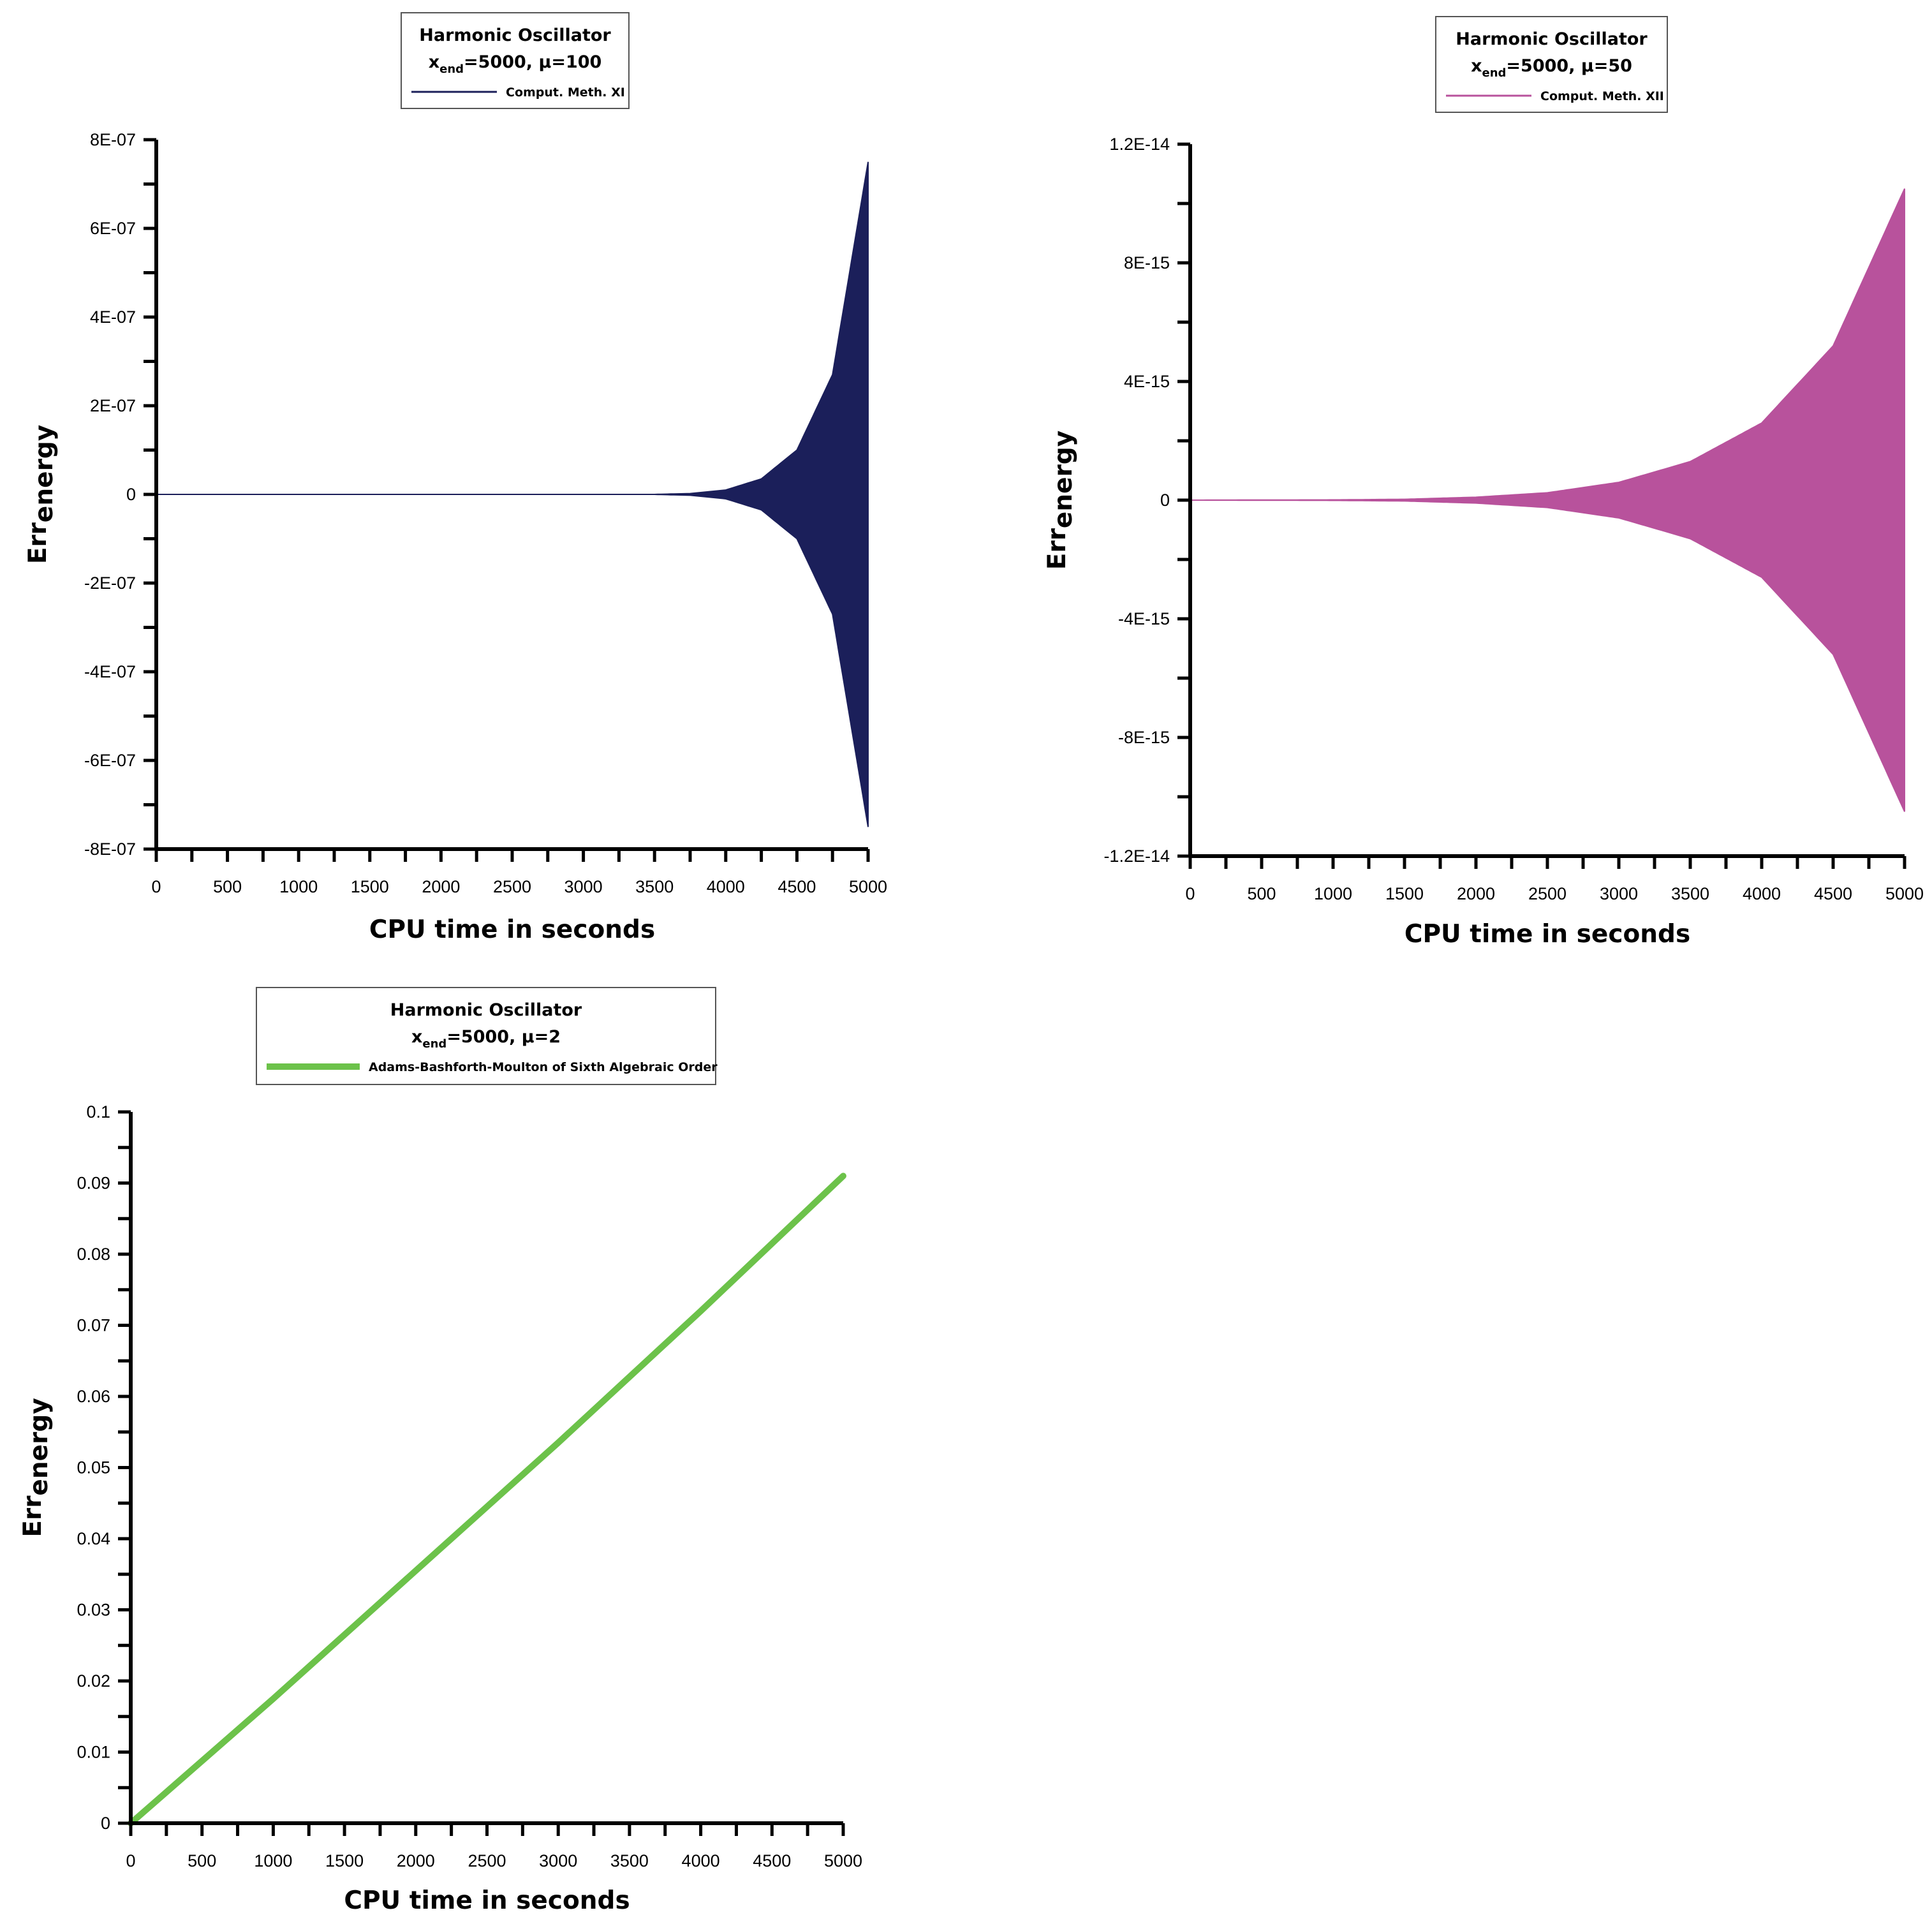 The height and width of the screenshot is (1924, 1932). I want to click on y-tick-label: 0.09, so click(93, 1184).